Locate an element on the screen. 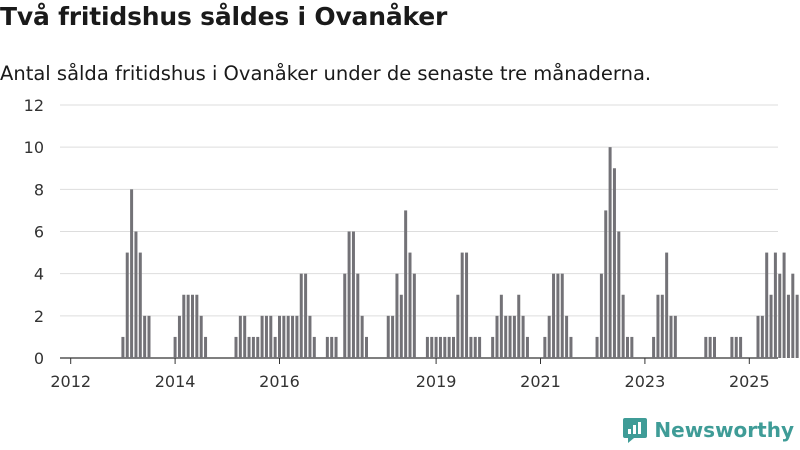 The image size is (800, 450). x-tick-label: 2025 is located at coordinates (749, 381).